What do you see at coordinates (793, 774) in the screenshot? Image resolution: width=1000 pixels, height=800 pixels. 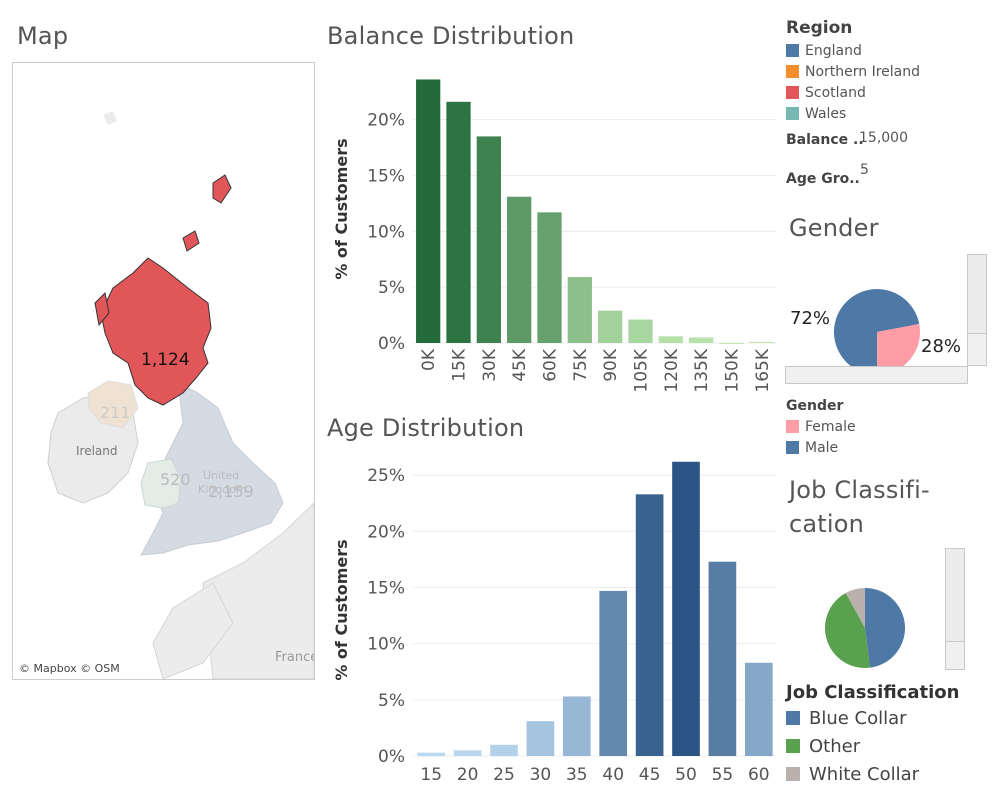 I see `white-collar-swatch` at bounding box center [793, 774].